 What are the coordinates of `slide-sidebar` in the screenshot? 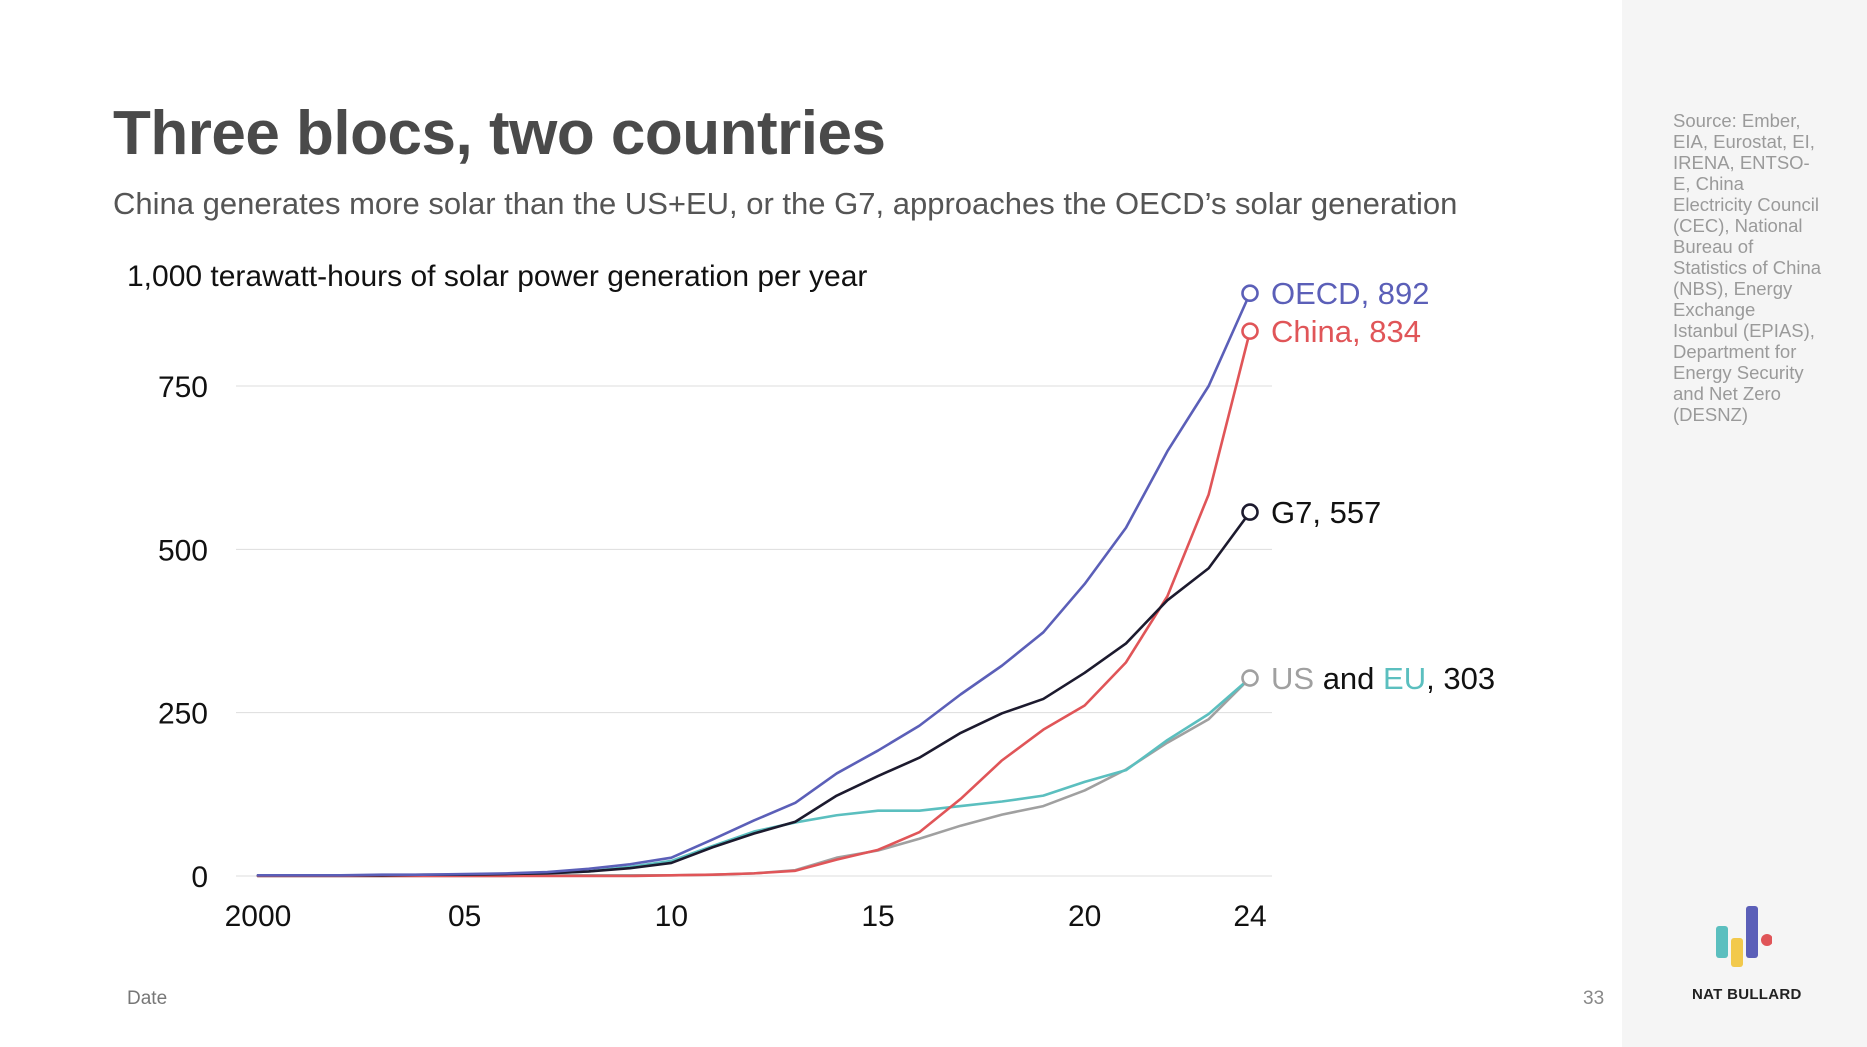 It's located at (1744, 523).